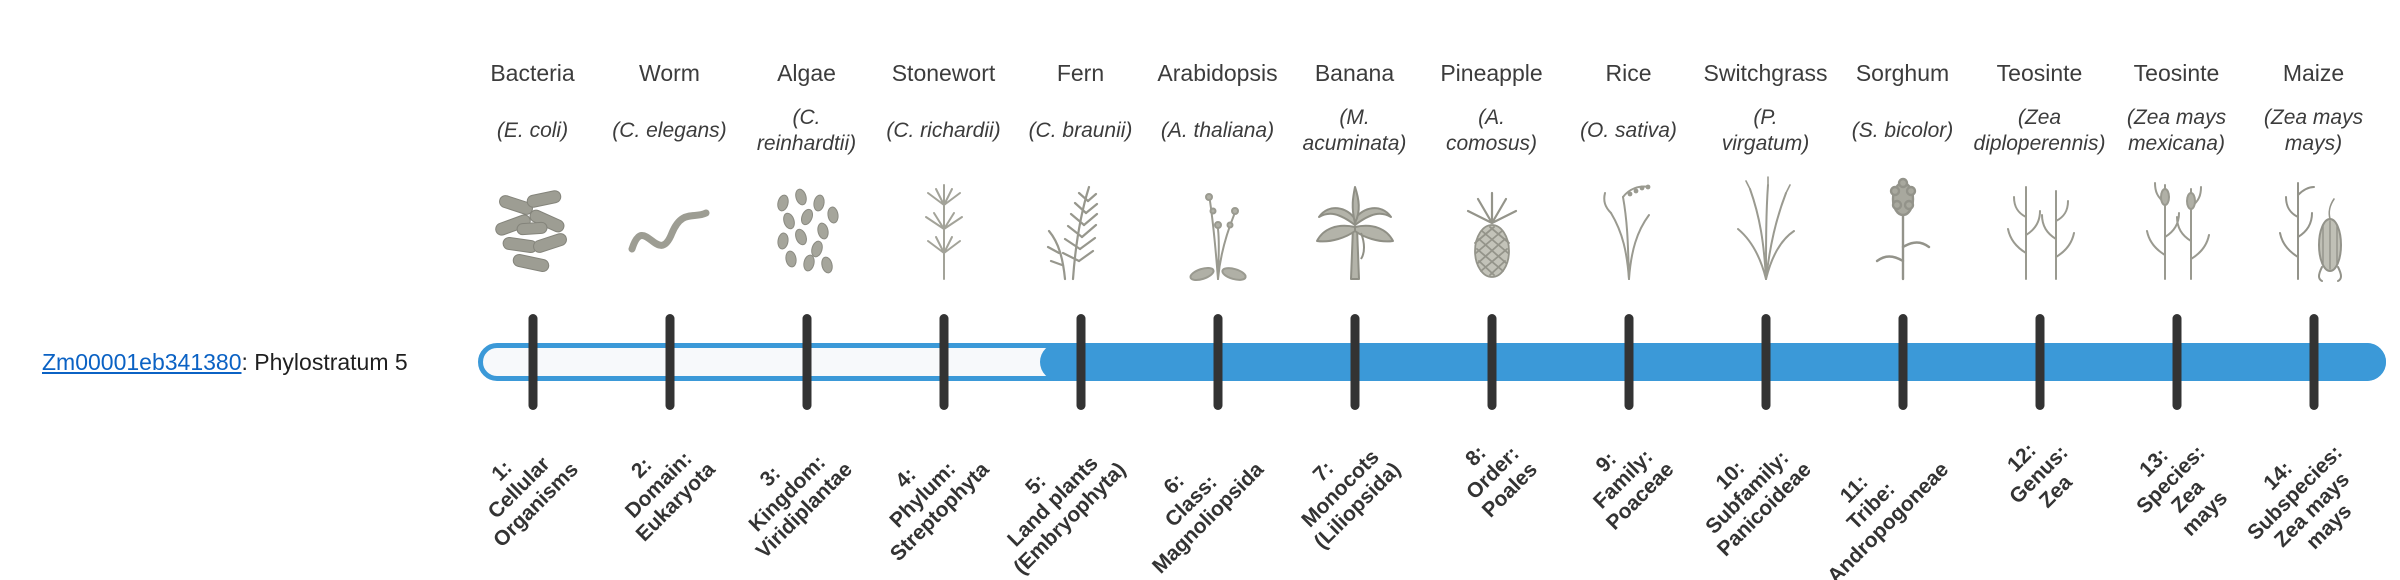 The height and width of the screenshot is (580, 2400). What do you see at coordinates (669, 130) in the screenshot?
I see `organism-scientific-name: (C. elegans)` at bounding box center [669, 130].